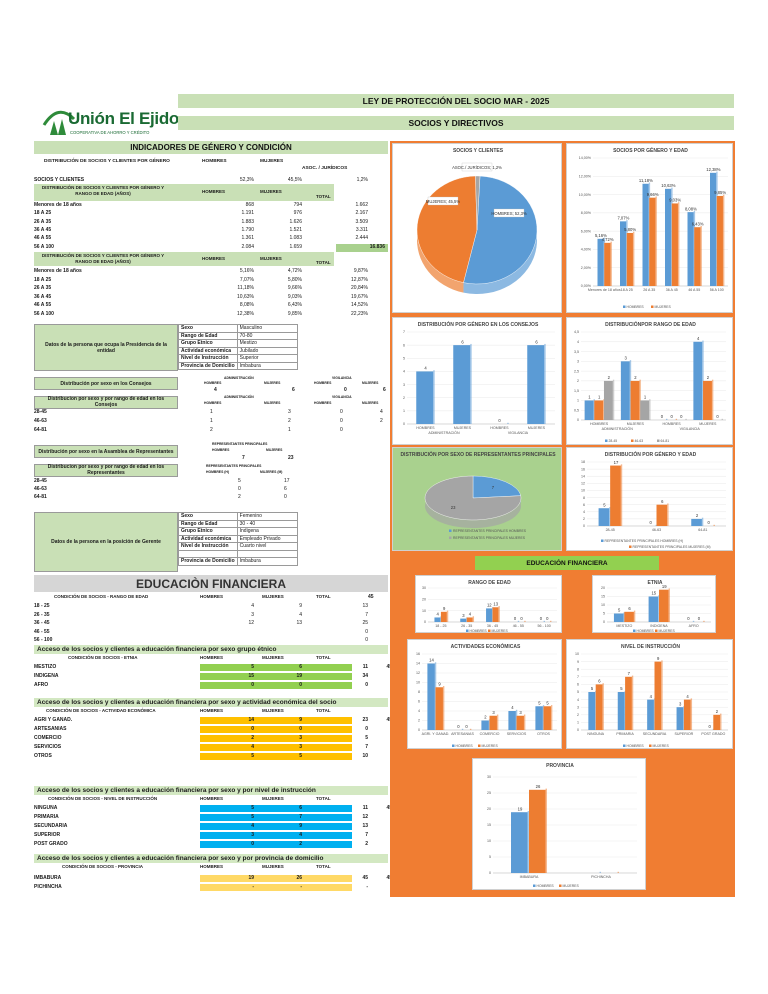 The image size is (768, 994). Describe the element at coordinates (124, 118) in the screenshot. I see `logo-text: Unión El Ejido` at that location.